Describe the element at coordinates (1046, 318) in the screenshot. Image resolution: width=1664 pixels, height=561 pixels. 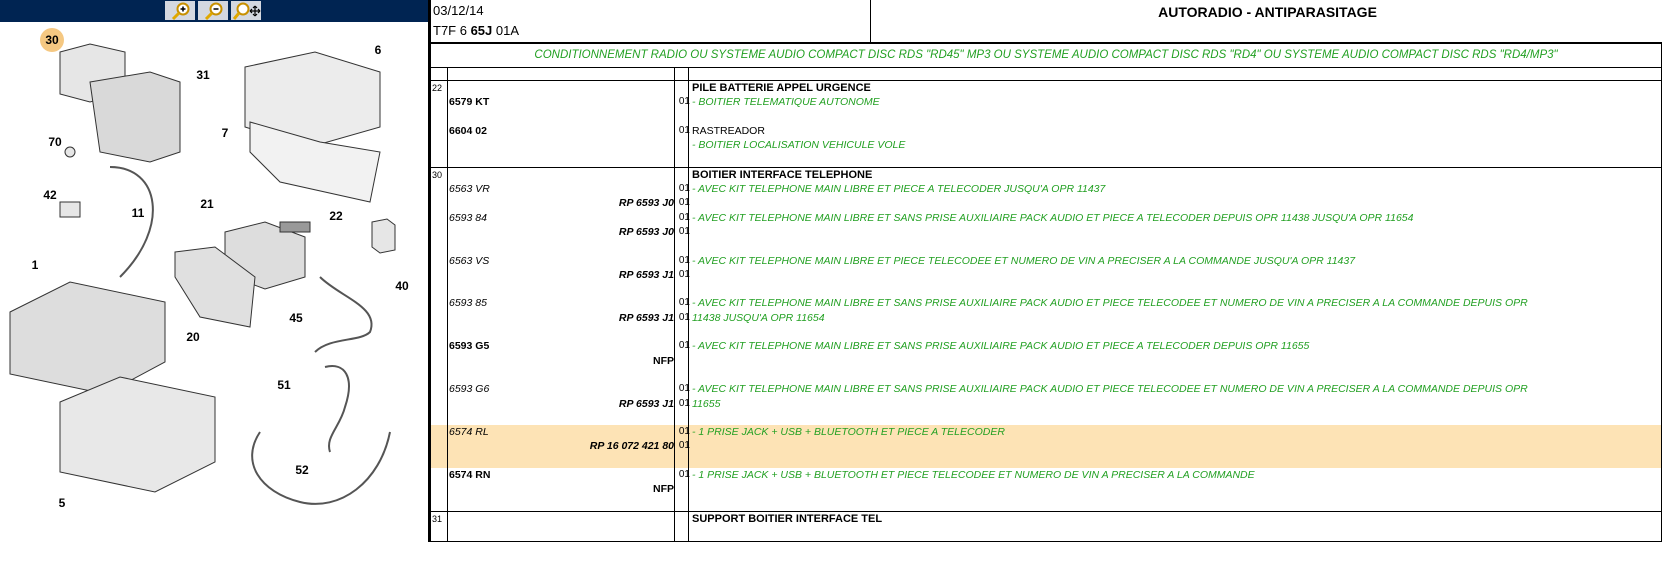
I see `table-row: RP 6593 J1 01 11438 JUSQU'A OPR 11654` at that location.